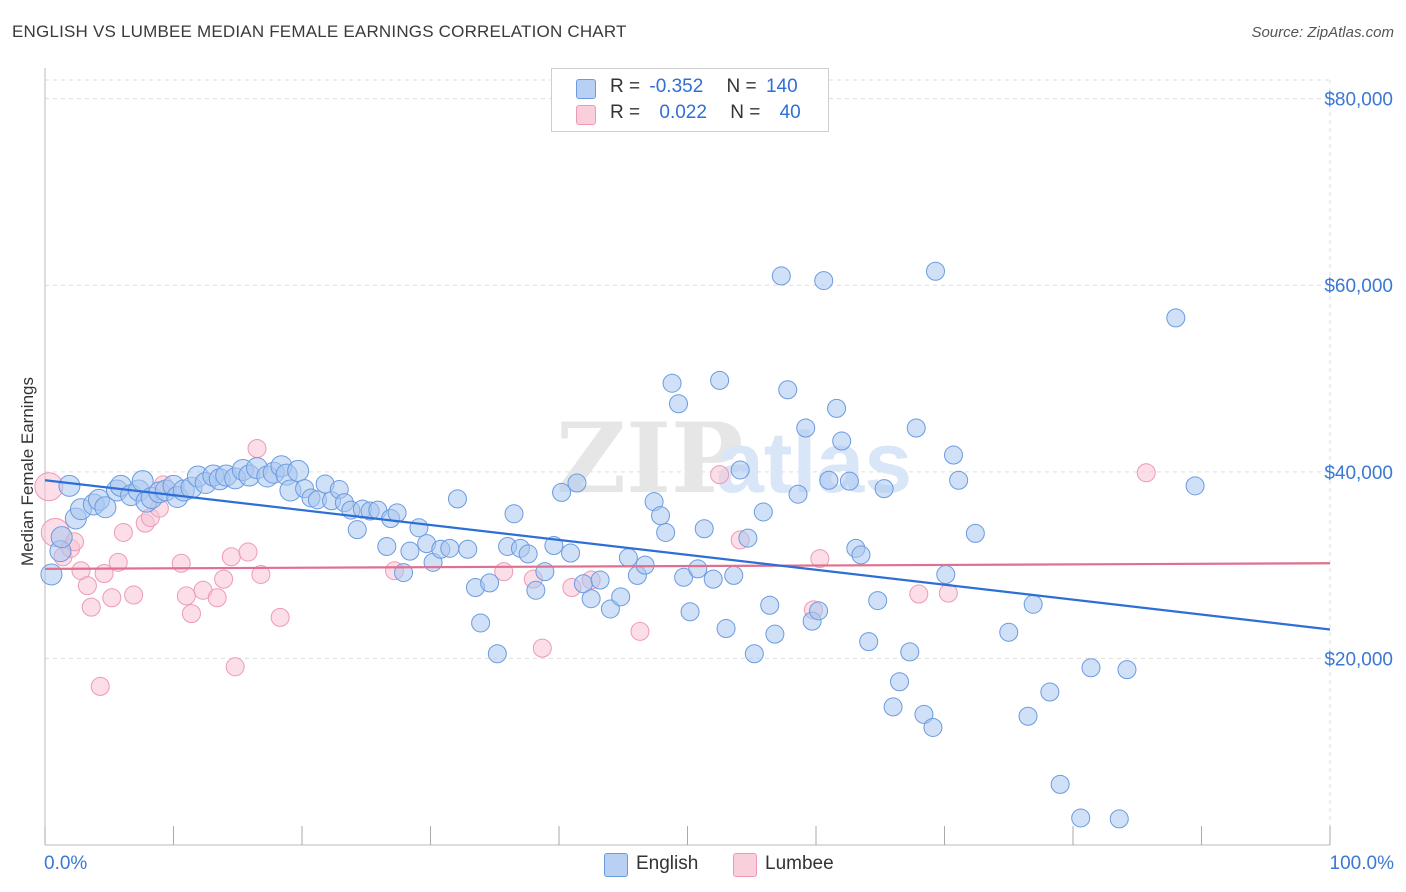 The width and height of the screenshot is (1406, 892). What do you see at coordinates (690, 100) in the screenshot?
I see `correlation-legend: R = -0.352 N = 140 R = 0.022 N = 40` at bounding box center [690, 100].